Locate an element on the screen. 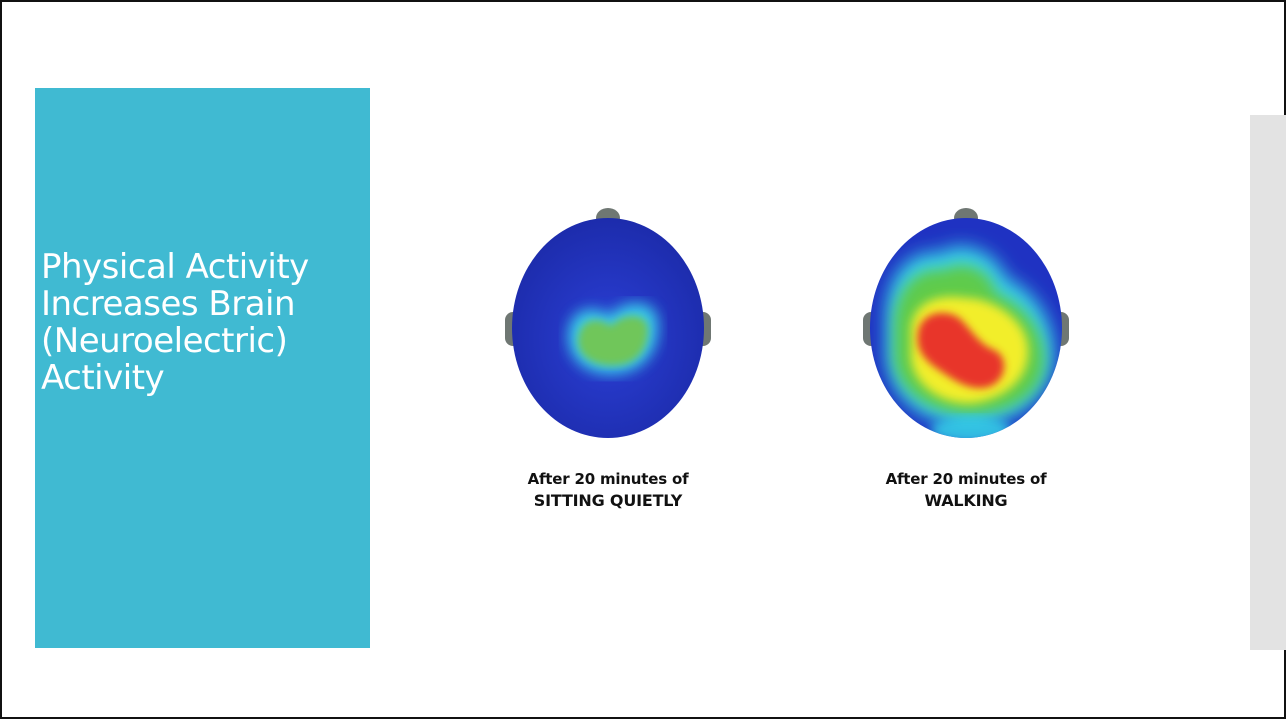 This screenshot has height=719, width=1286. caption-walking: After 20 minutes of WALKING is located at coordinates (966, 490).